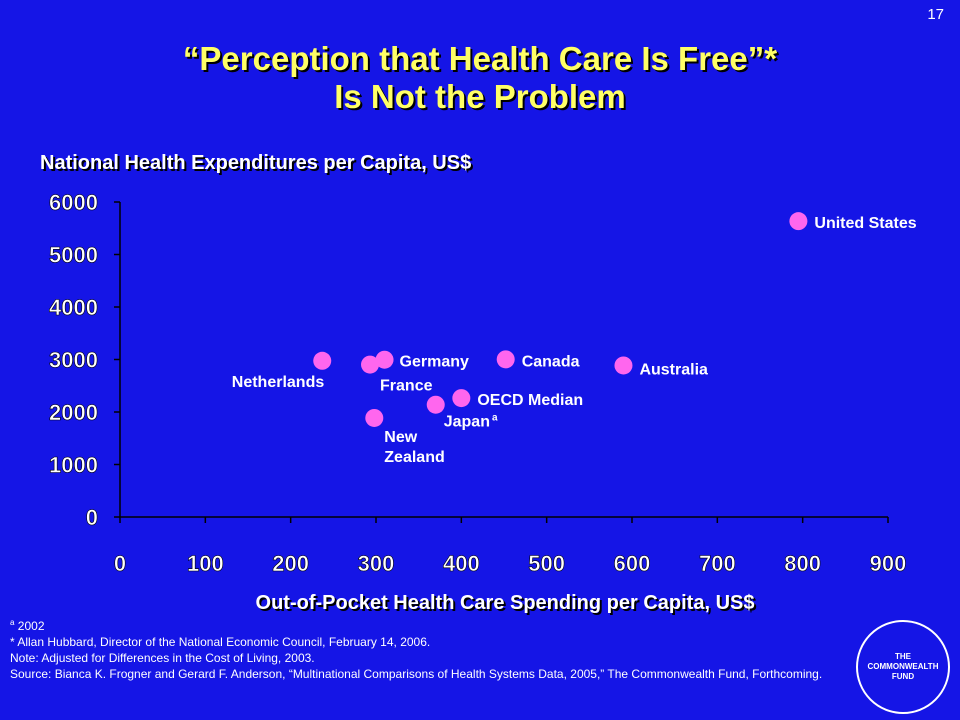  I want to click on y-tick-label: 4000, so click(73, 307).